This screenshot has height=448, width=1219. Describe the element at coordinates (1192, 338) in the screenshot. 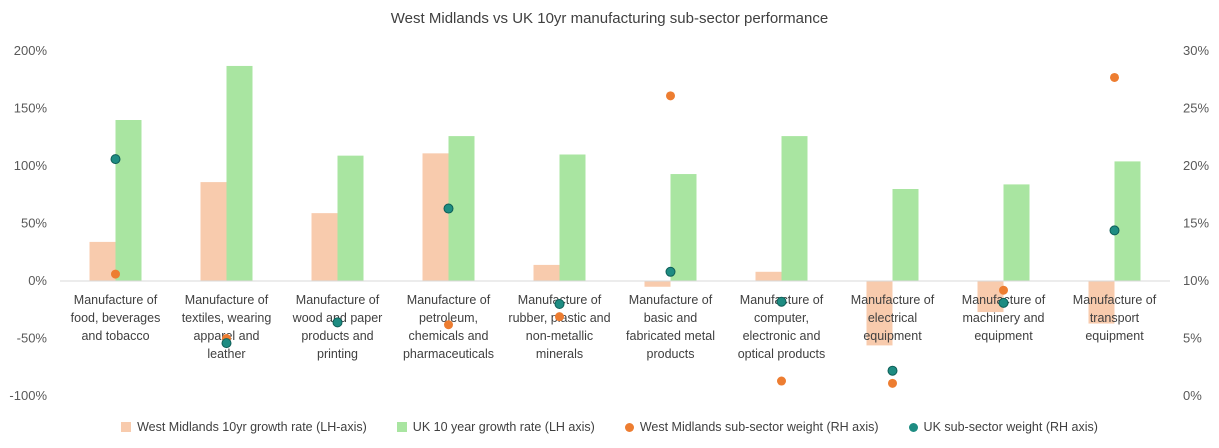

I see `right-axis-tick: 5%` at that location.